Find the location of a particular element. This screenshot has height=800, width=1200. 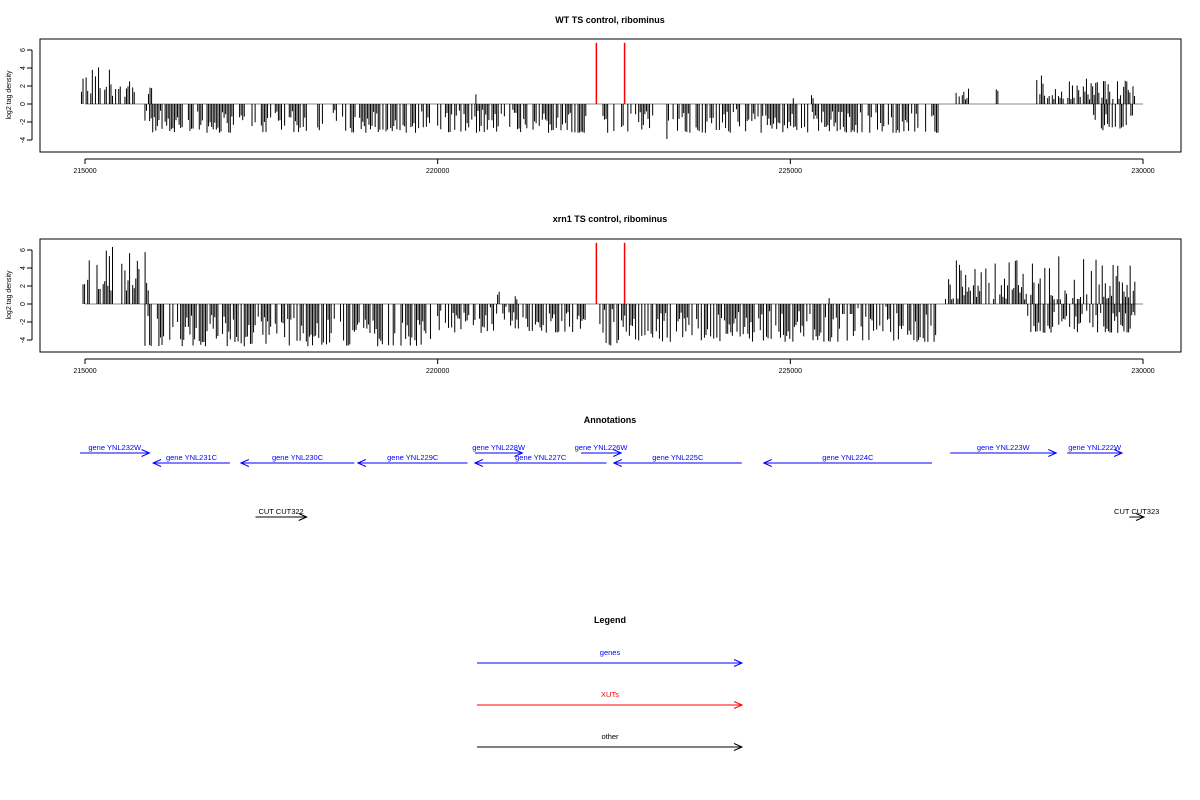

wt-y-tick-label: -2 is located at coordinates (23, 122).